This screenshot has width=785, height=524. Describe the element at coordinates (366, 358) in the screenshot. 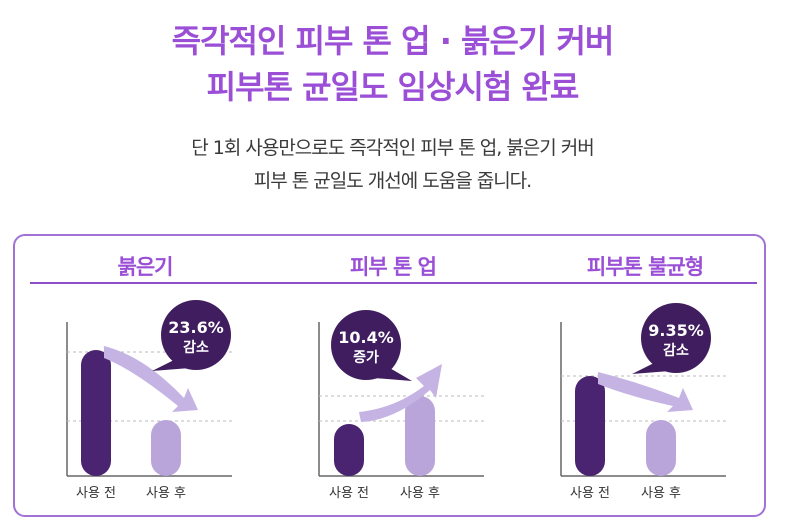

I see `change-direction: 증가` at that location.